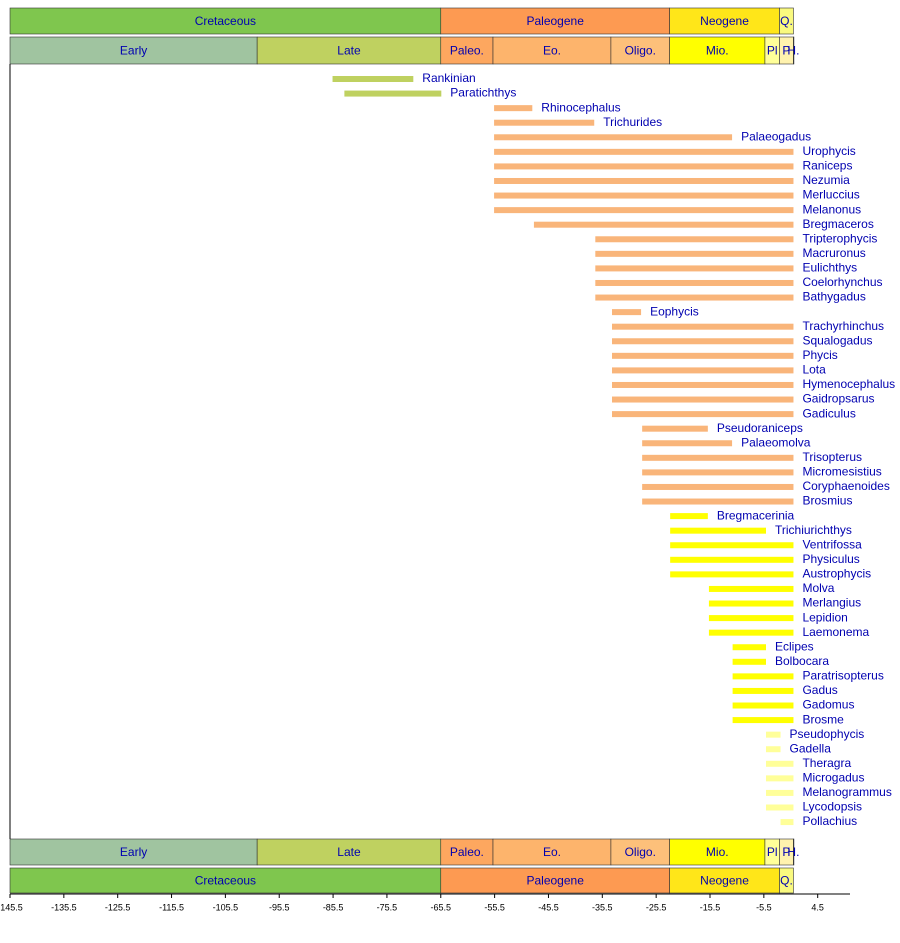 This screenshot has height=943, width=900. I want to click on x-tick-label: -145.5, so click(11, 907).